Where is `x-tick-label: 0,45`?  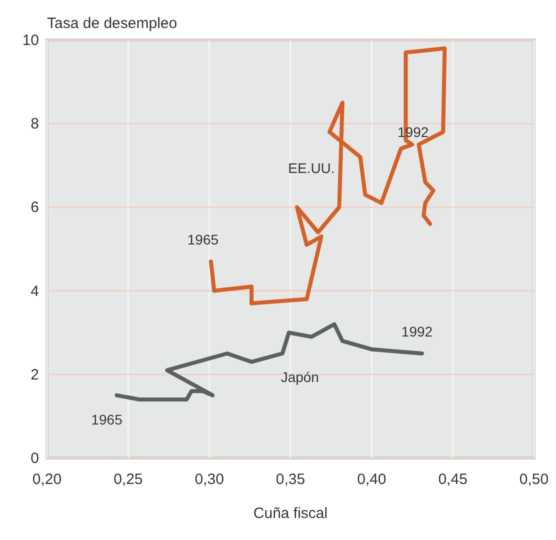 x-tick-label: 0,45 is located at coordinates (453, 479).